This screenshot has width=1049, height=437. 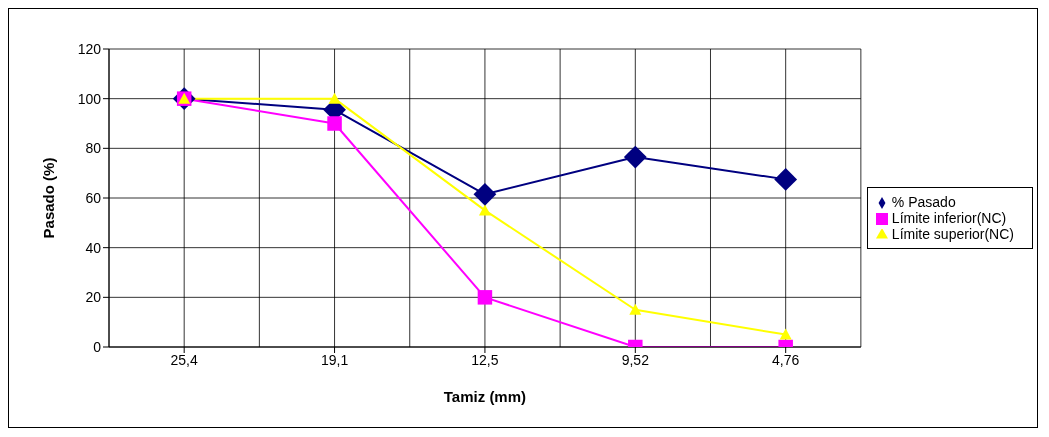 What do you see at coordinates (184, 359) in the screenshot?
I see `x-tick-label: 25,4` at bounding box center [184, 359].